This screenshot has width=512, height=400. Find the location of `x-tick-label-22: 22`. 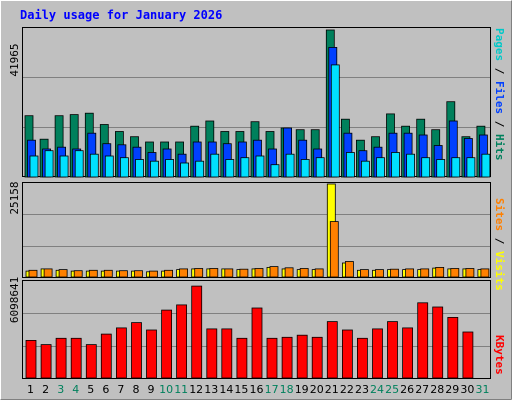

x-tick-label-22: 22 is located at coordinates (347, 389).